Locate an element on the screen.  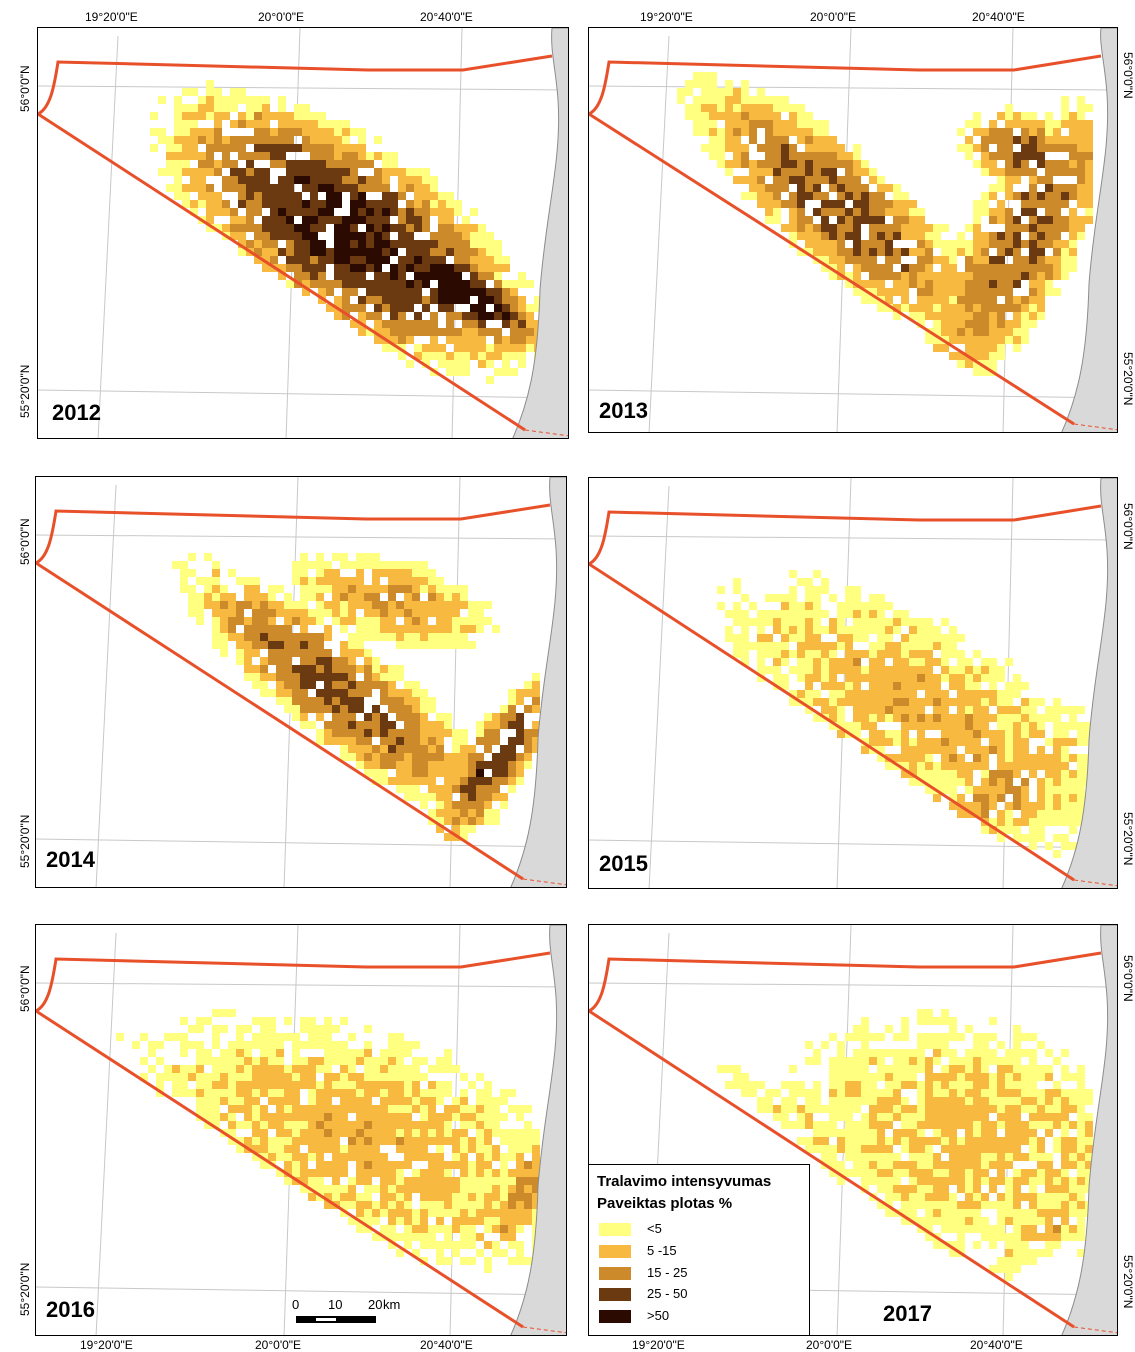
scale-label: 10 is located at coordinates (335, 1304).